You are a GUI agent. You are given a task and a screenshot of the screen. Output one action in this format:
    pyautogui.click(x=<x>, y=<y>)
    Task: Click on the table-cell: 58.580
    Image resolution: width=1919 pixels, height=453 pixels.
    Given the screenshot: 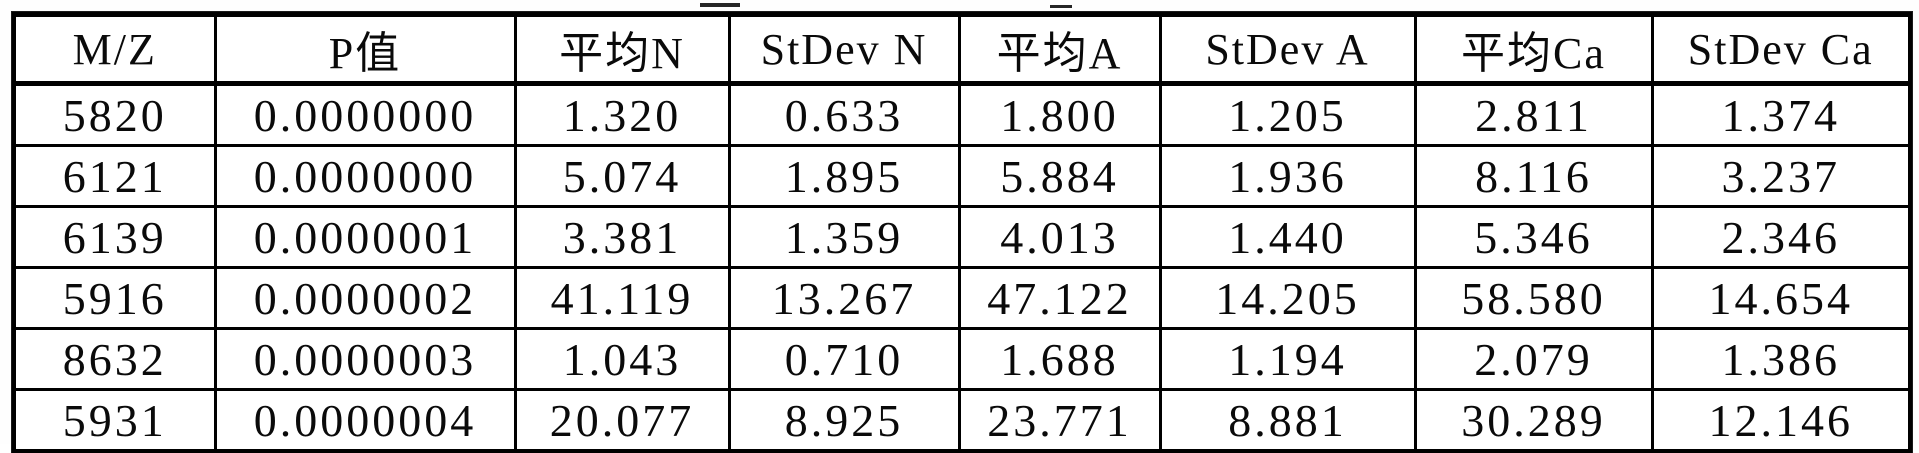 What is the action you would take?
    pyautogui.click(x=1533, y=298)
    